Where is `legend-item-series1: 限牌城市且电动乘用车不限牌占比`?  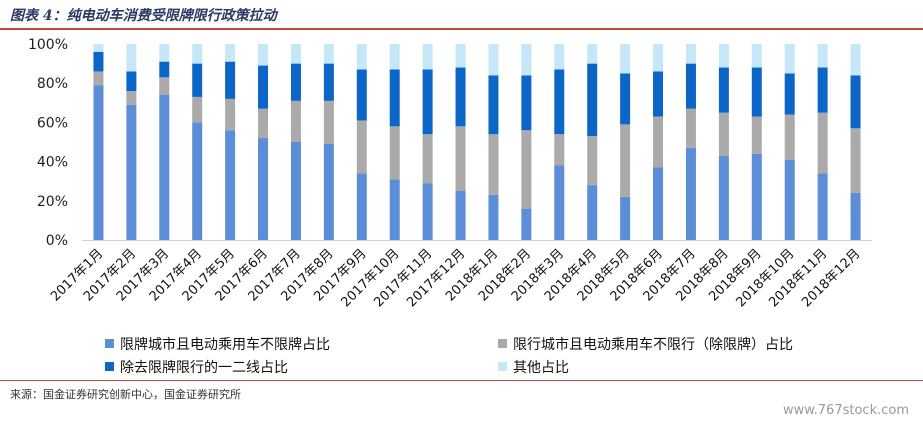
legend-item-series1: 限牌城市且电动乘用车不限牌占比 is located at coordinates (217, 344).